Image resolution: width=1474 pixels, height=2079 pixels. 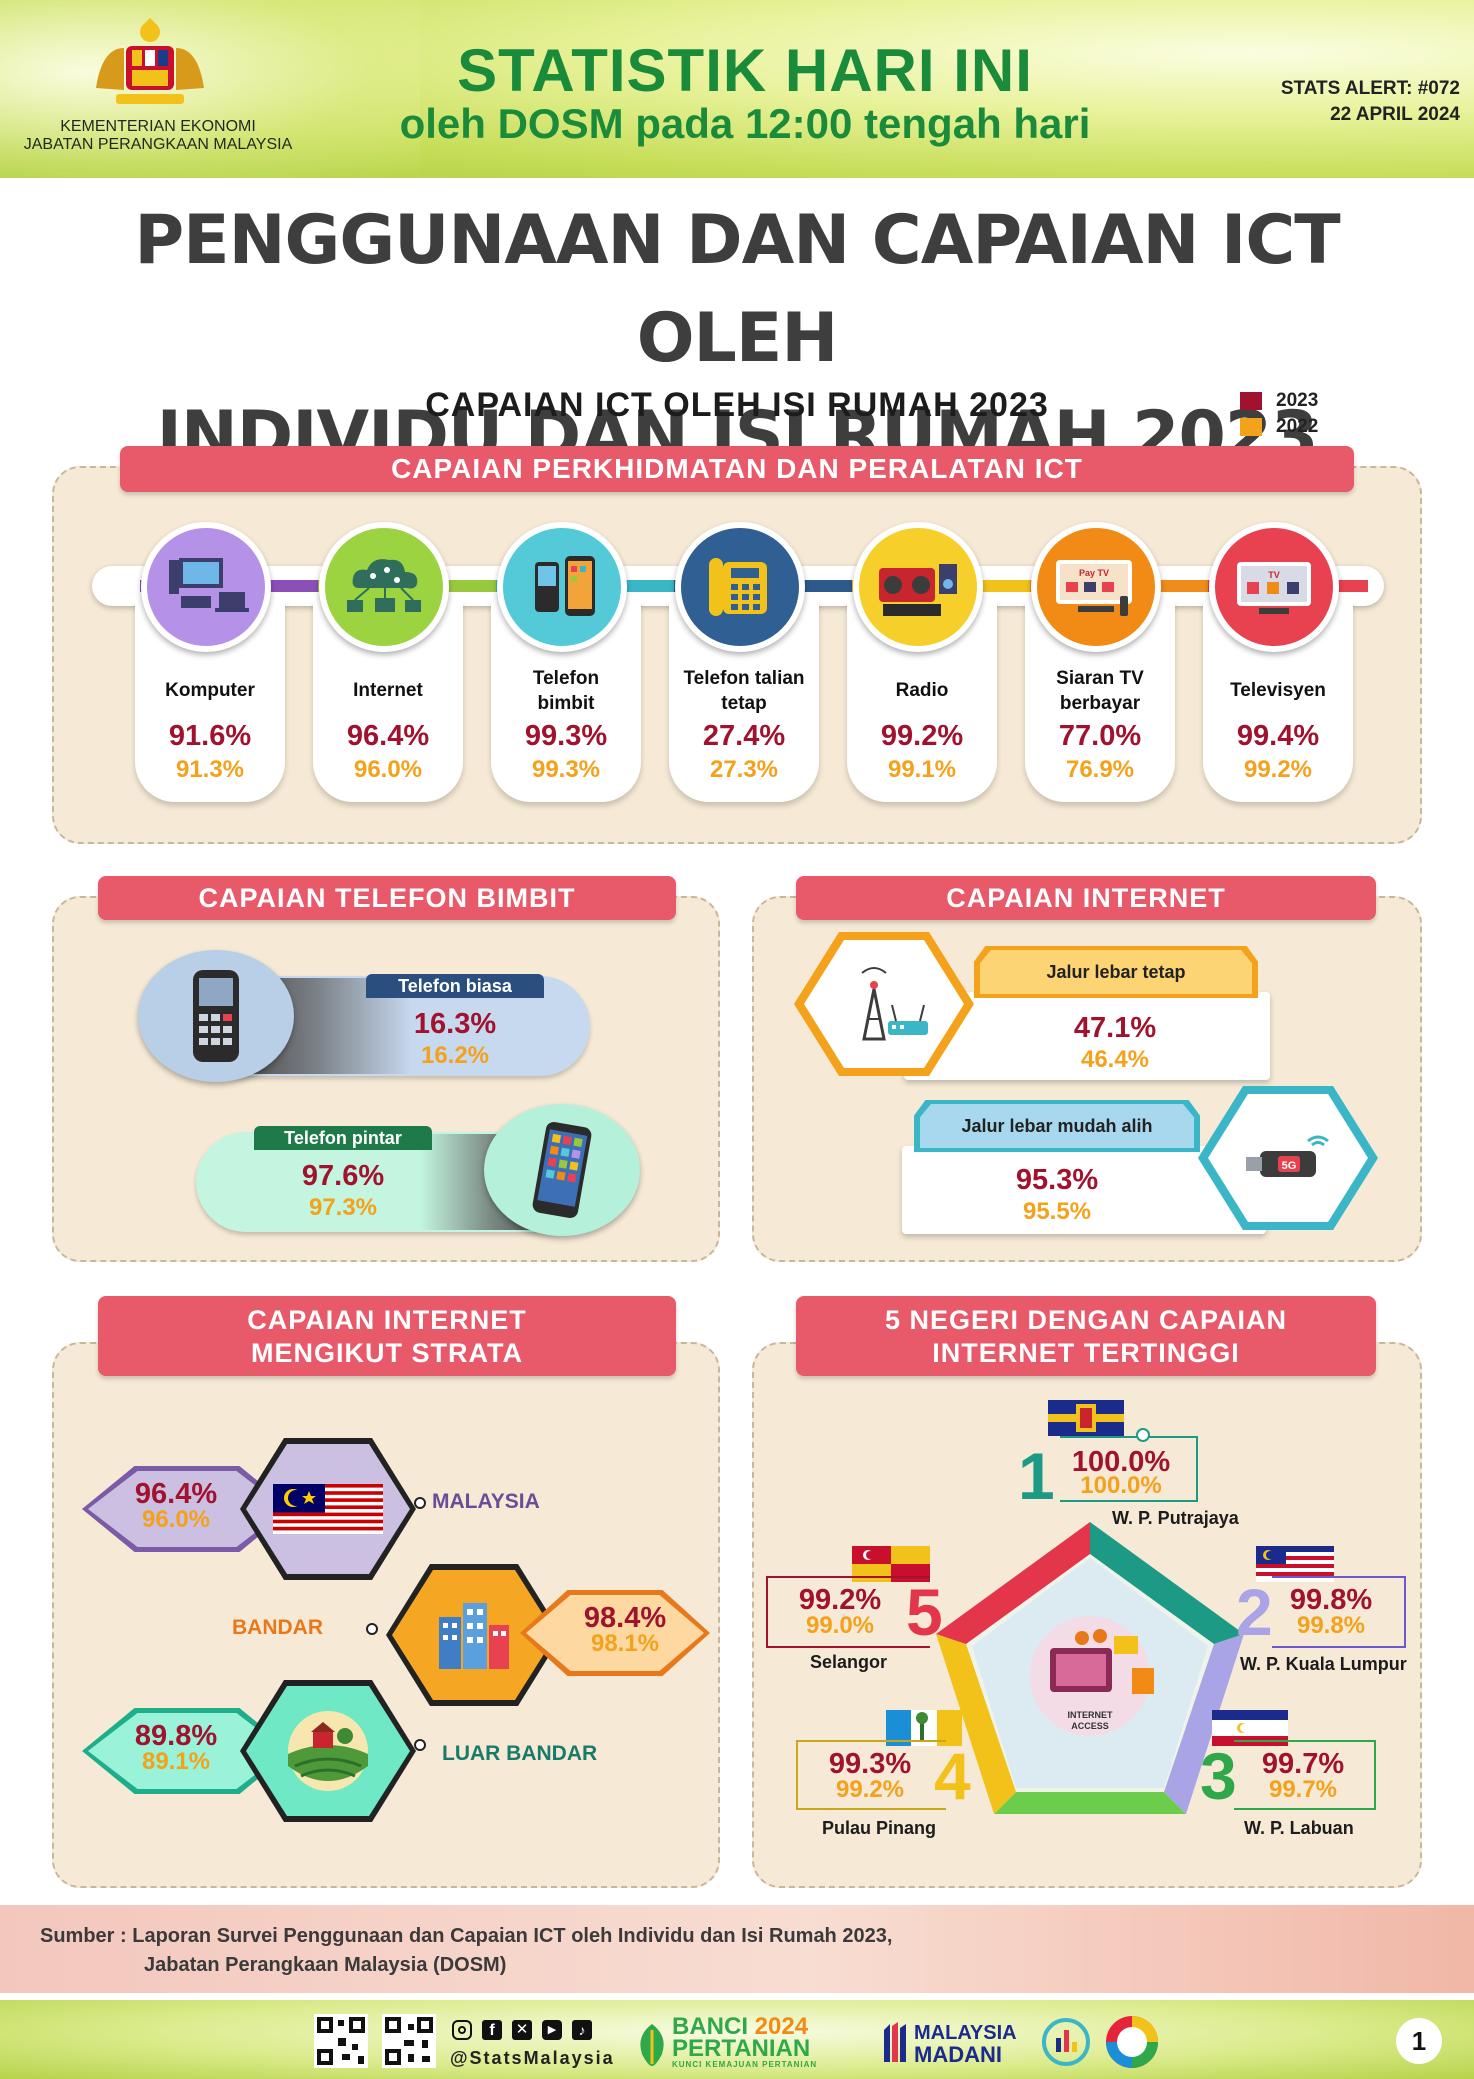 I want to click on malaysia-madani-logo: MALAYSIA MADANI, so click(x=965, y=2044).